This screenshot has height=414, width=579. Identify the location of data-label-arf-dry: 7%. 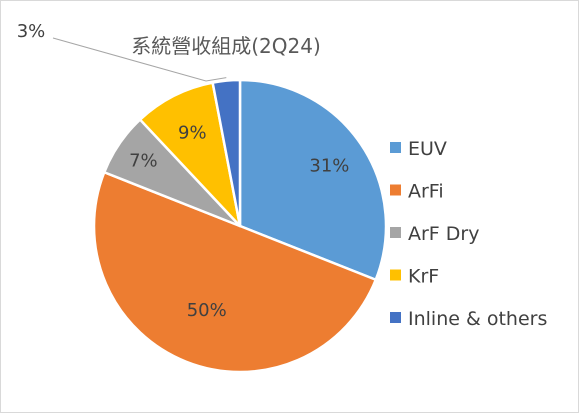
(143, 160).